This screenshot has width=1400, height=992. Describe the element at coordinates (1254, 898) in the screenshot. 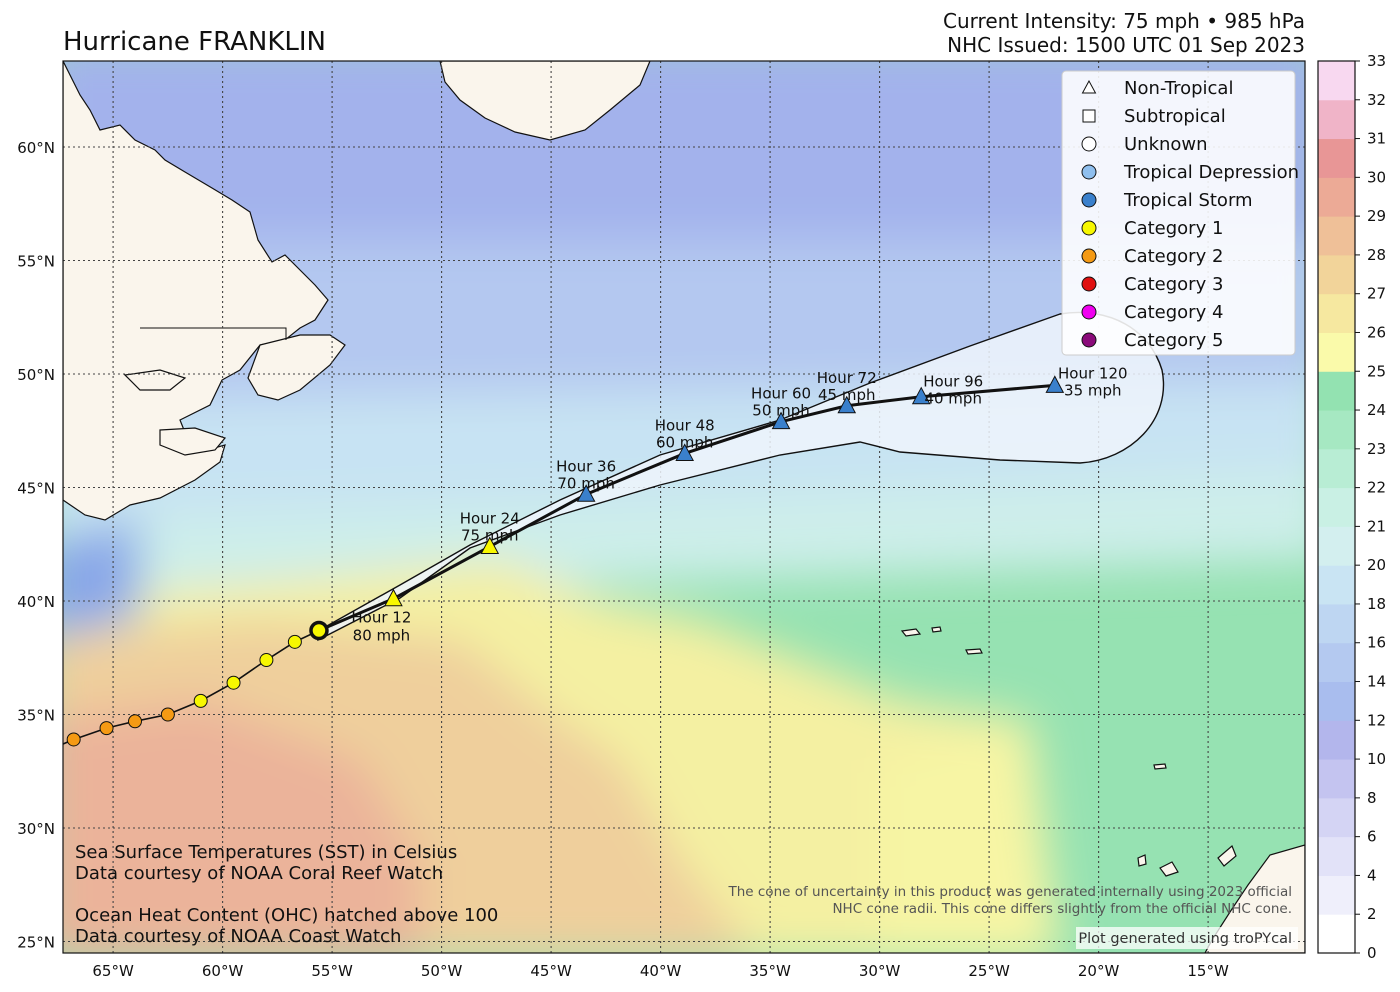

I see `africa-iberia-coast` at that location.